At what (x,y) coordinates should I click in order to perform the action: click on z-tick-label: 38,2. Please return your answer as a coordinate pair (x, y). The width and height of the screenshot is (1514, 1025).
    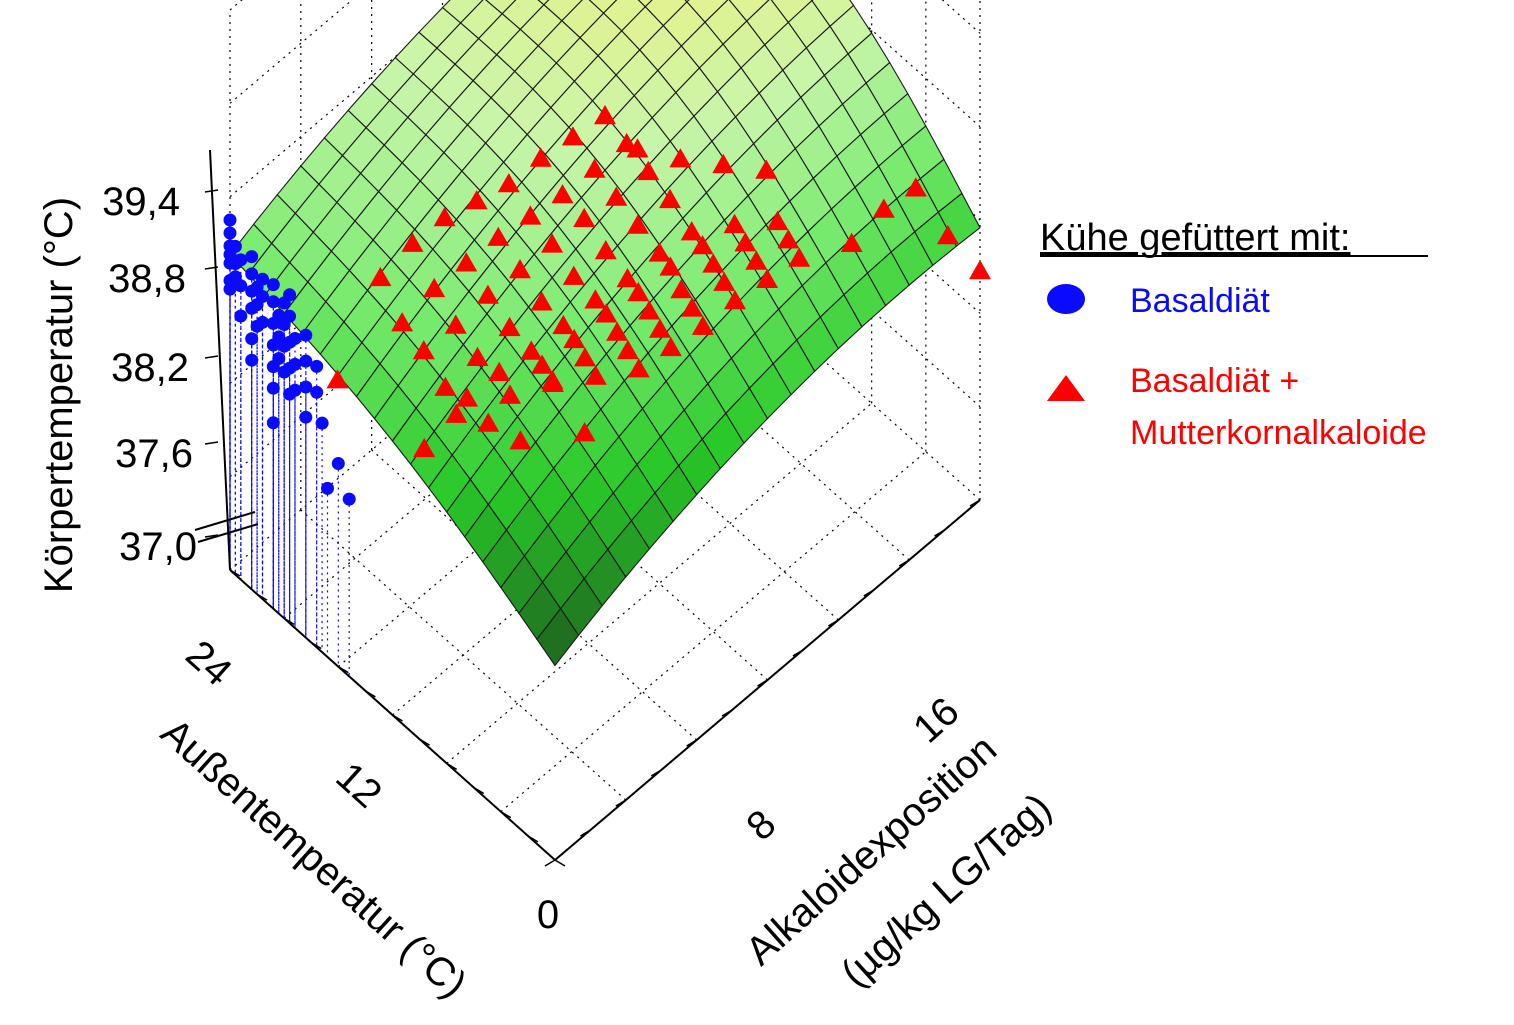
    Looking at the image, I should click on (150, 368).